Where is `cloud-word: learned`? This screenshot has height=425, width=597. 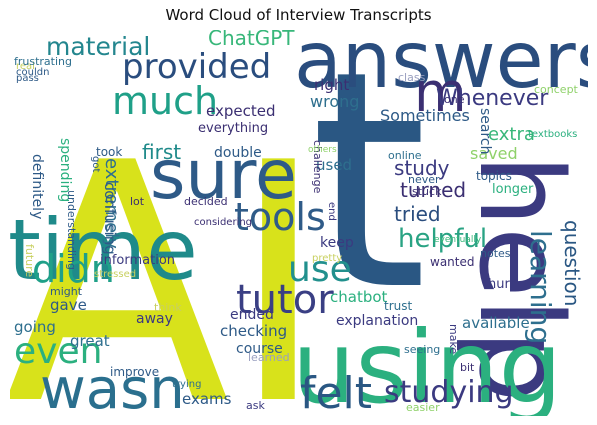
cloud-word: learned is located at coordinates (269, 357).